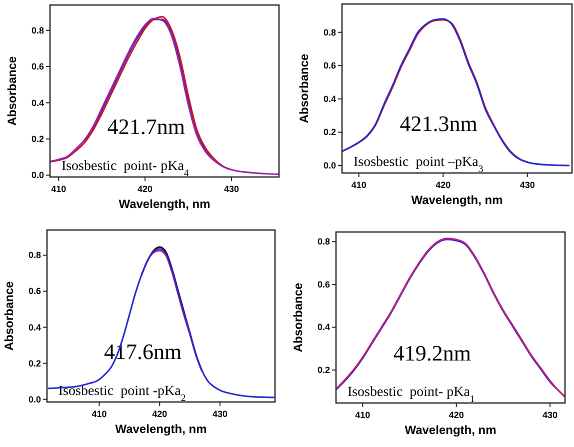  Describe the element at coordinates (125, 169) in the screenshot. I see `annotation: Isosbestic point- pKa$_{4}$` at that location.